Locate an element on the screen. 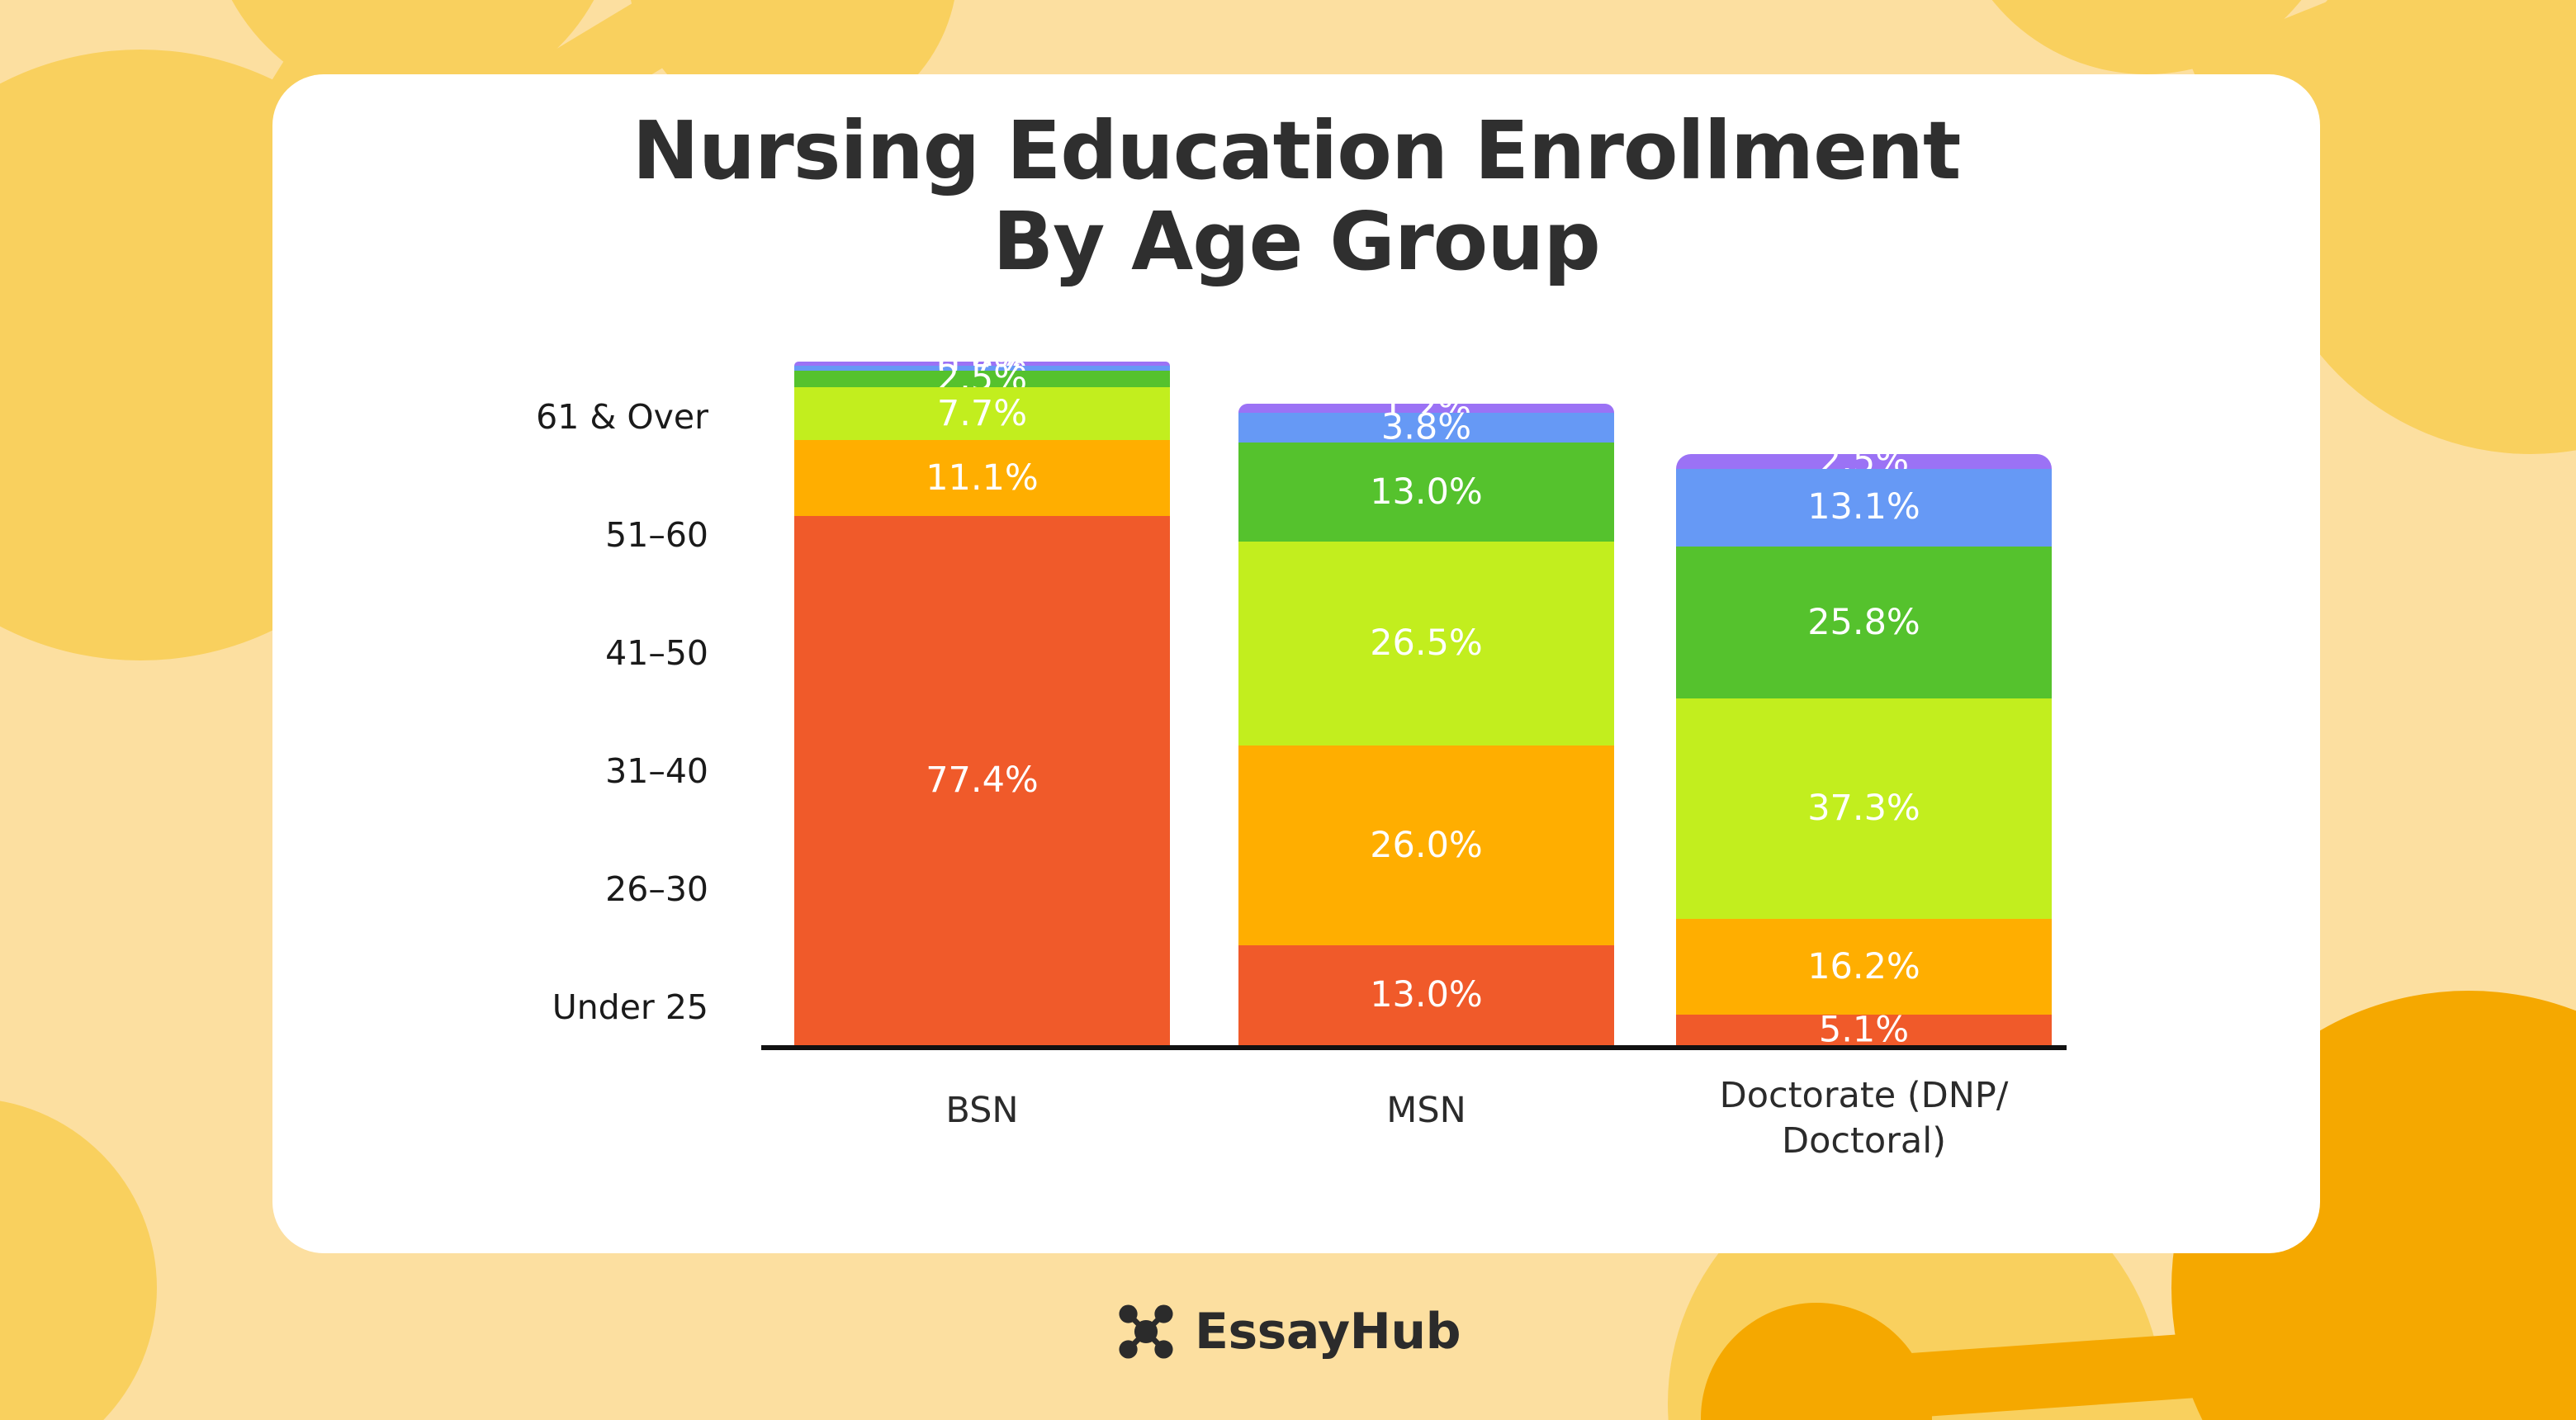 This screenshot has height=1420, width=2576. x-axis-label-line: BSN is located at coordinates (982, 1110).